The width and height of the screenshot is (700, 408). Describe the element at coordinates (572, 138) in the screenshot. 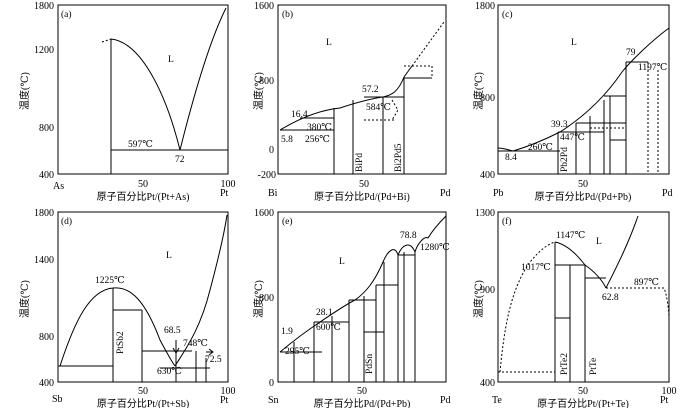

I see `temperature-label: 447℃` at that location.